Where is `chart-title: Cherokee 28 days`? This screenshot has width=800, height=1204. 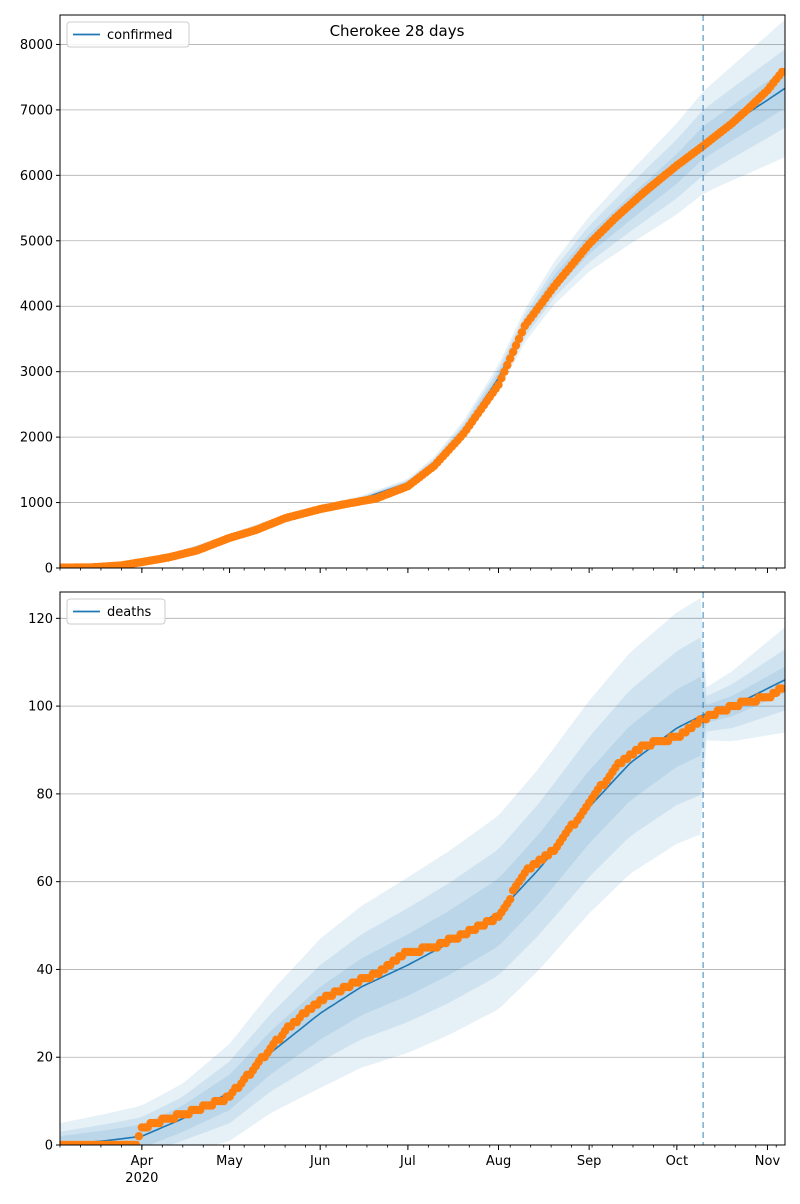 chart-title: Cherokee 28 days is located at coordinates (397, 31).